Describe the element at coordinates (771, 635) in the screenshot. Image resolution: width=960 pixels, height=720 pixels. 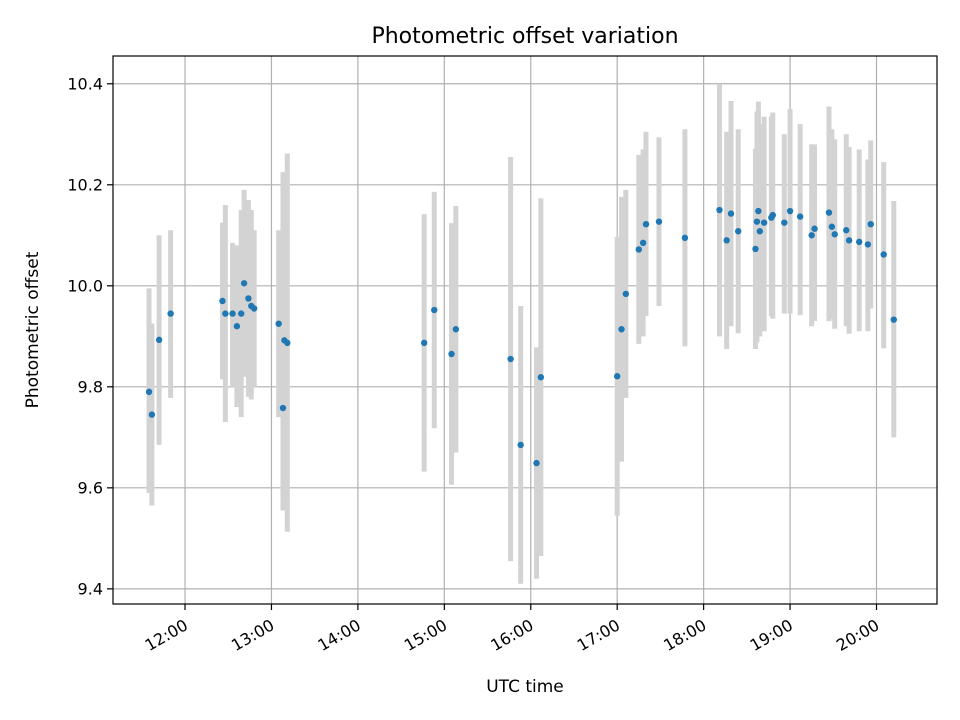
I see `x-tick-label: 19:00` at that location.